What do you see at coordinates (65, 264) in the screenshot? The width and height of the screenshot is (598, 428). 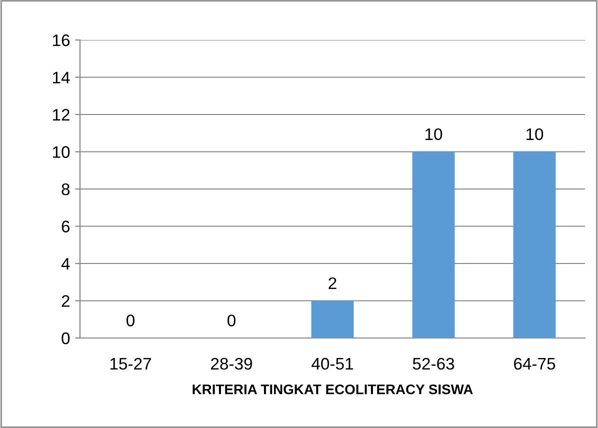 I see `y-tick-label: 4` at bounding box center [65, 264].